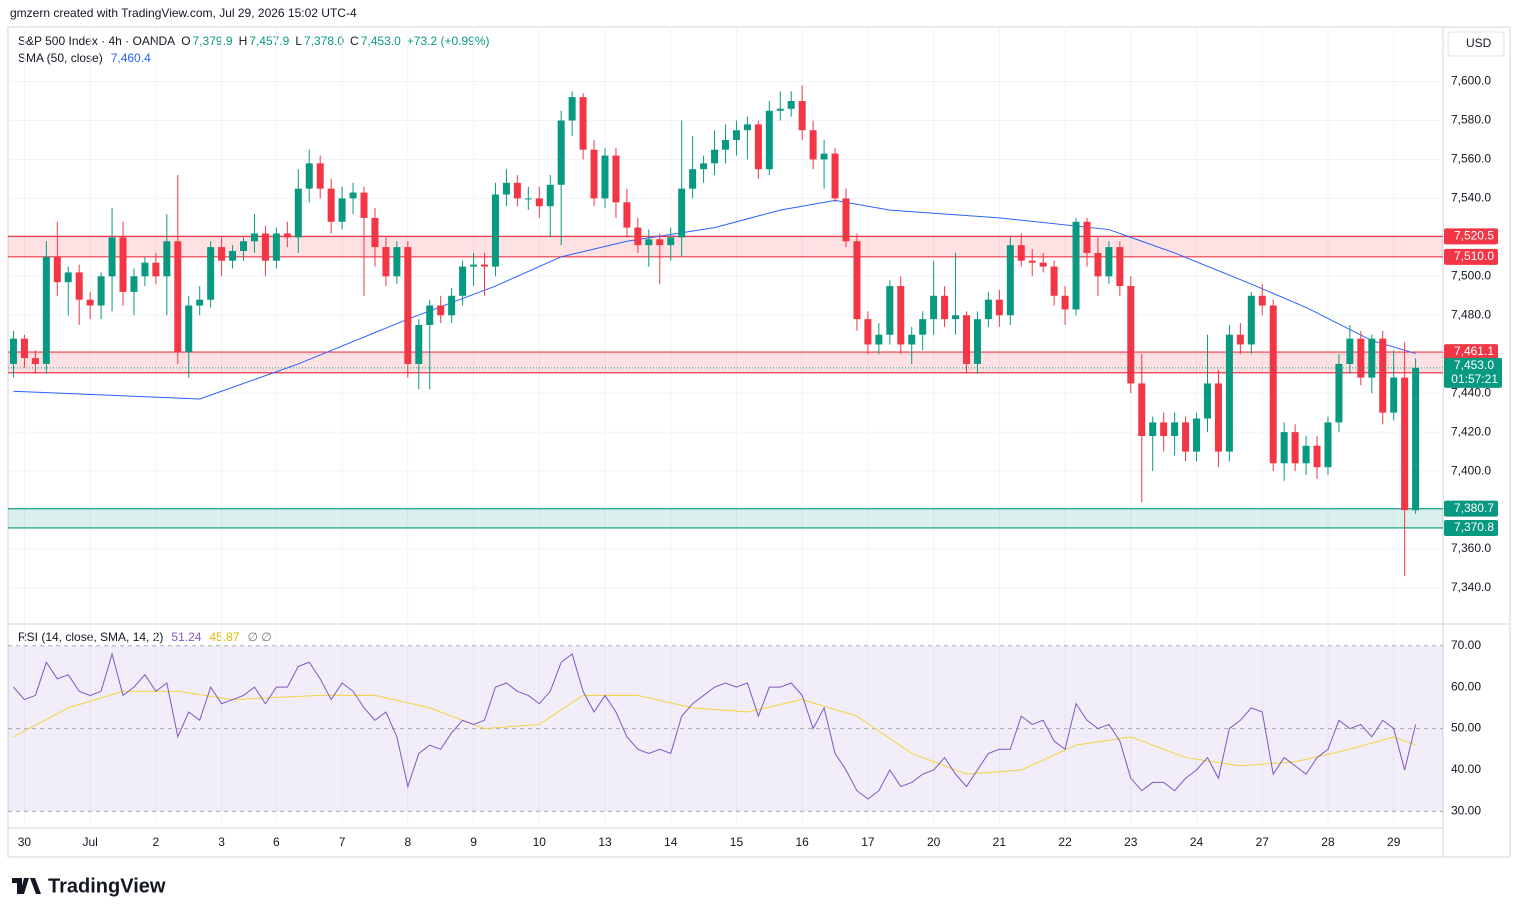  Describe the element at coordinates (1471, 81) in the screenshot. I see `y-tick-label: 7,600.0` at that location.